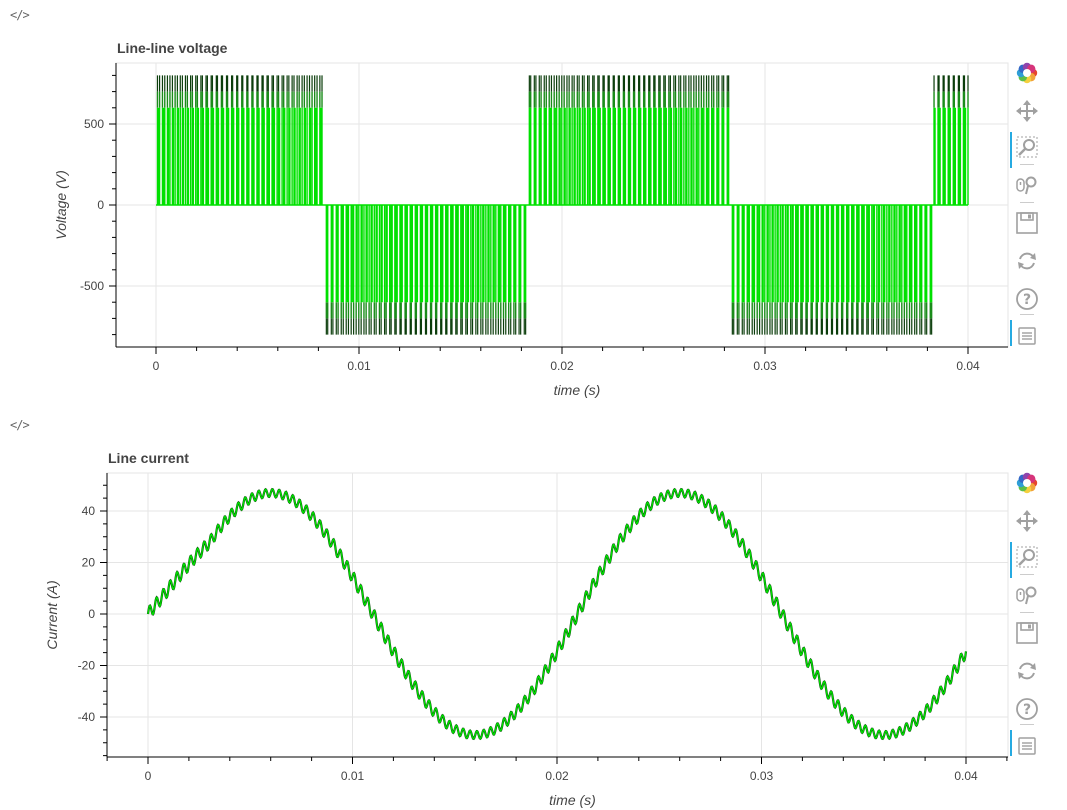  I want to click on y-tick-label: 40, so click(89, 511).